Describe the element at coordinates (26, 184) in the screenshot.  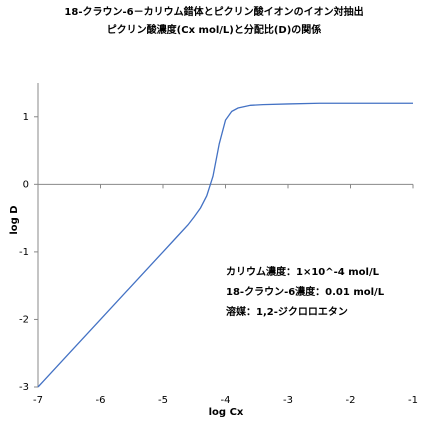
I see `y-tick-label: 0` at that location.